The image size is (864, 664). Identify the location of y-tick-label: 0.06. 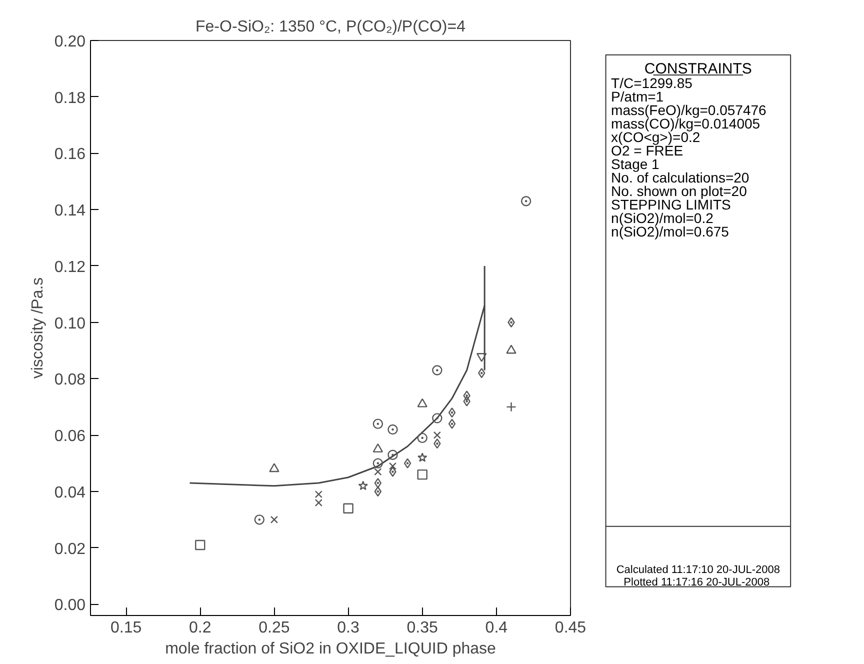
(70, 437).